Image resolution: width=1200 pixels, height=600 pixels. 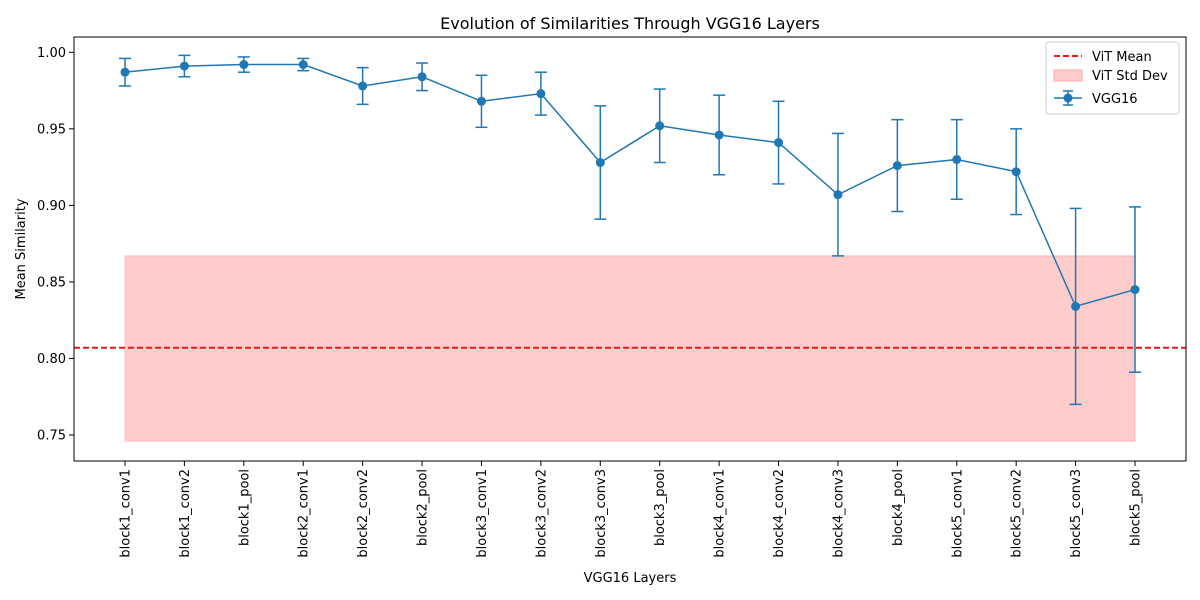 What do you see at coordinates (1076, 513) in the screenshot?
I see `x-tick-label: block5_conv3` at bounding box center [1076, 513].